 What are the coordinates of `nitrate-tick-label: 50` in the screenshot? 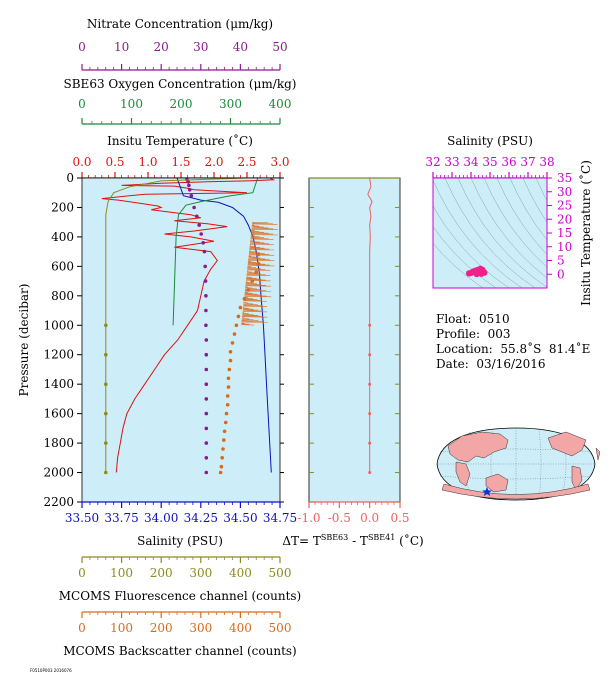 It's located at (279, 47).